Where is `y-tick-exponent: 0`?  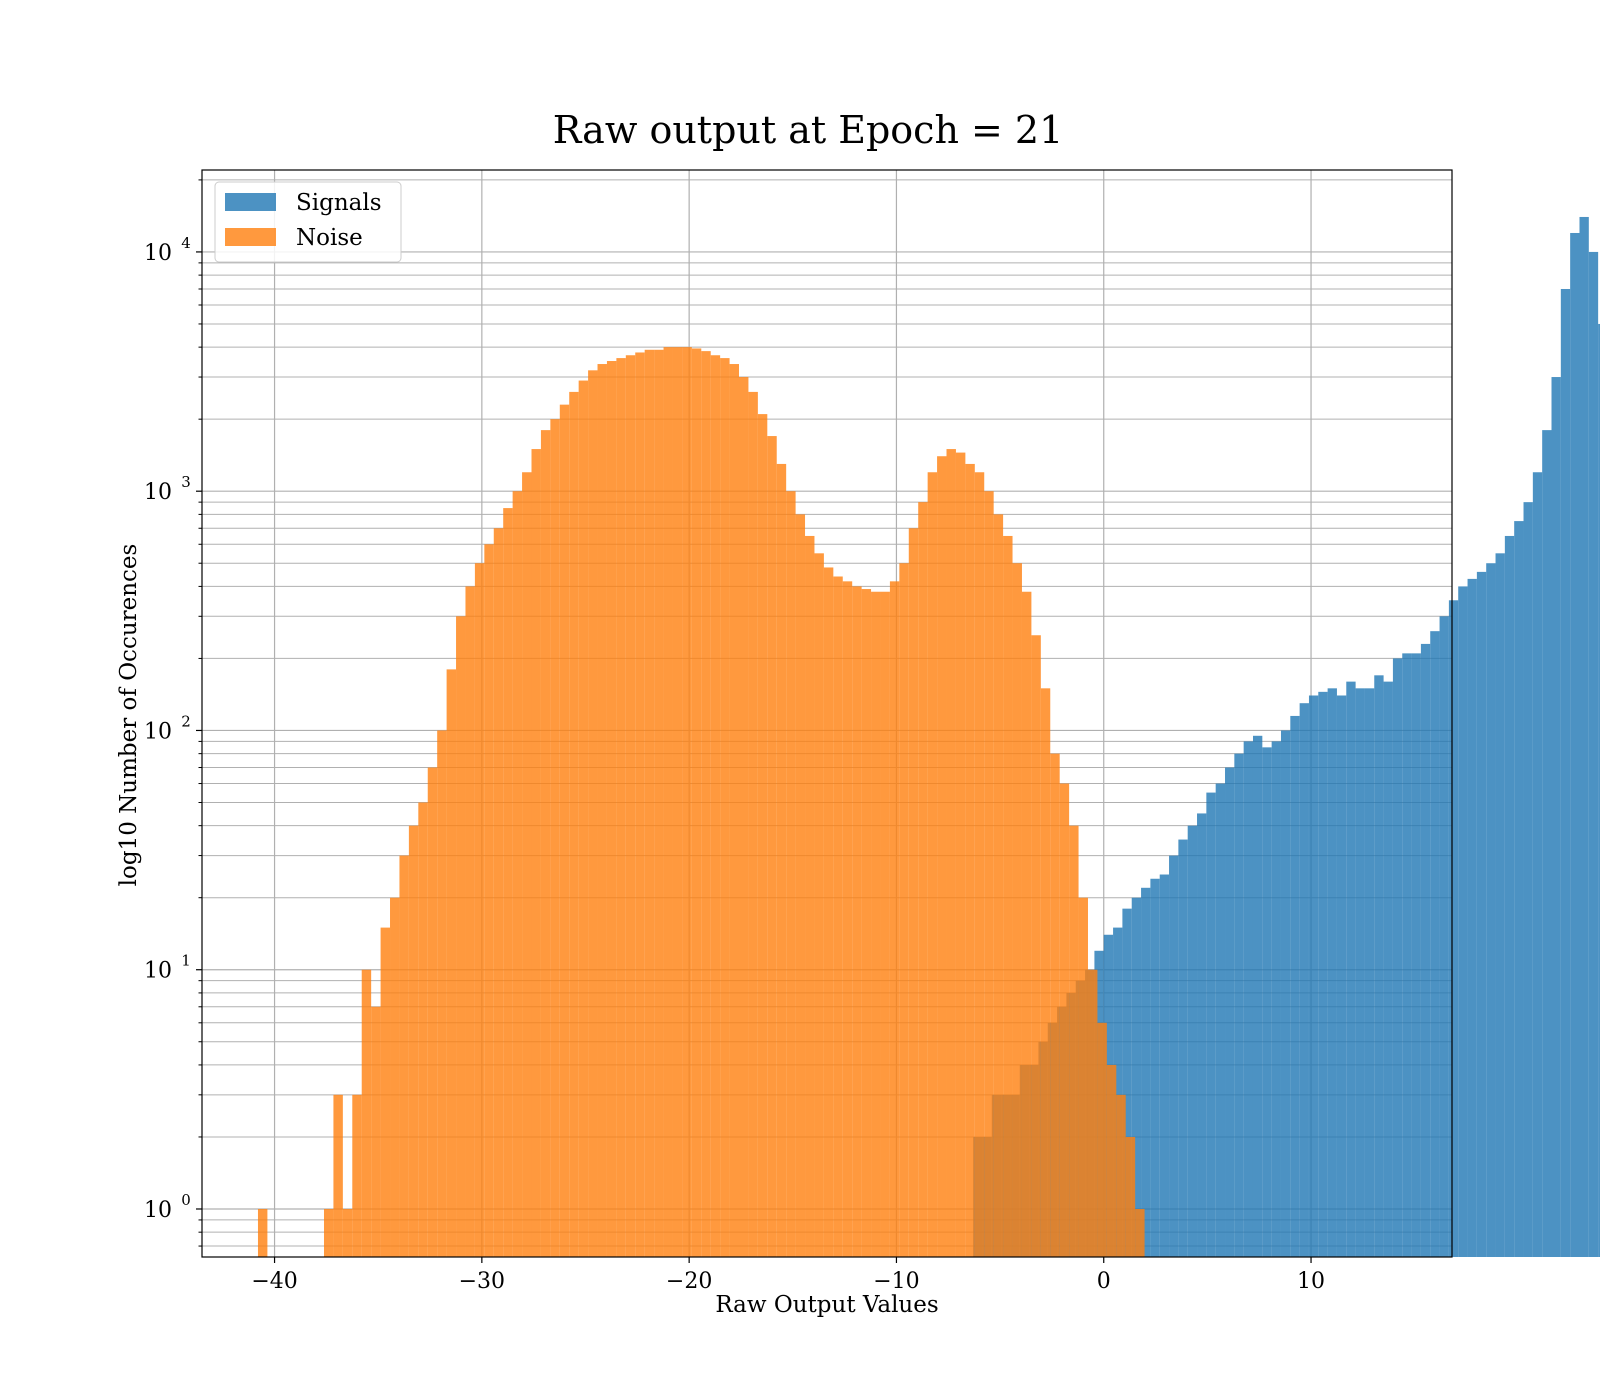 y-tick-exponent: 0 is located at coordinates (186, 1200).